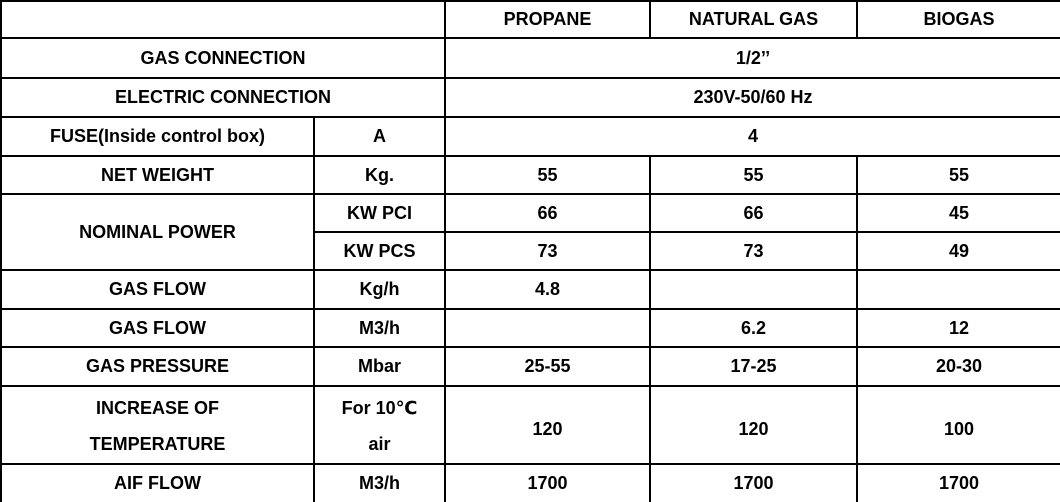 This screenshot has width=1060, height=502. Describe the element at coordinates (379, 136) in the screenshot. I see `unit-fuse: A` at that location.